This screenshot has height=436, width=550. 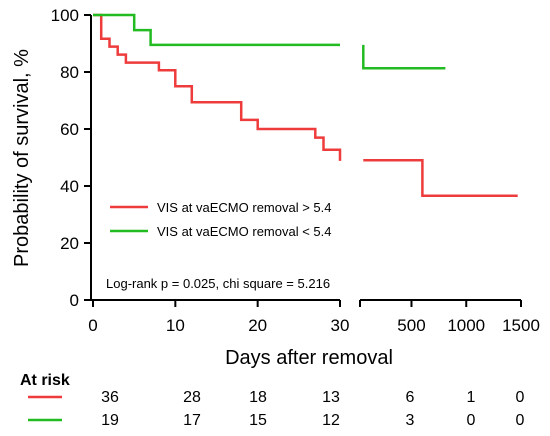 What do you see at coordinates (216, 30) in the screenshot?
I see `series-line-vis_low` at bounding box center [216, 30].